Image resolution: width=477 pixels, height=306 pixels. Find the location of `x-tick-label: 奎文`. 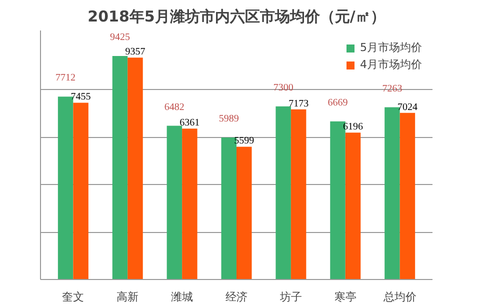

x-tick-label: 奎文 is located at coordinates (73, 297).